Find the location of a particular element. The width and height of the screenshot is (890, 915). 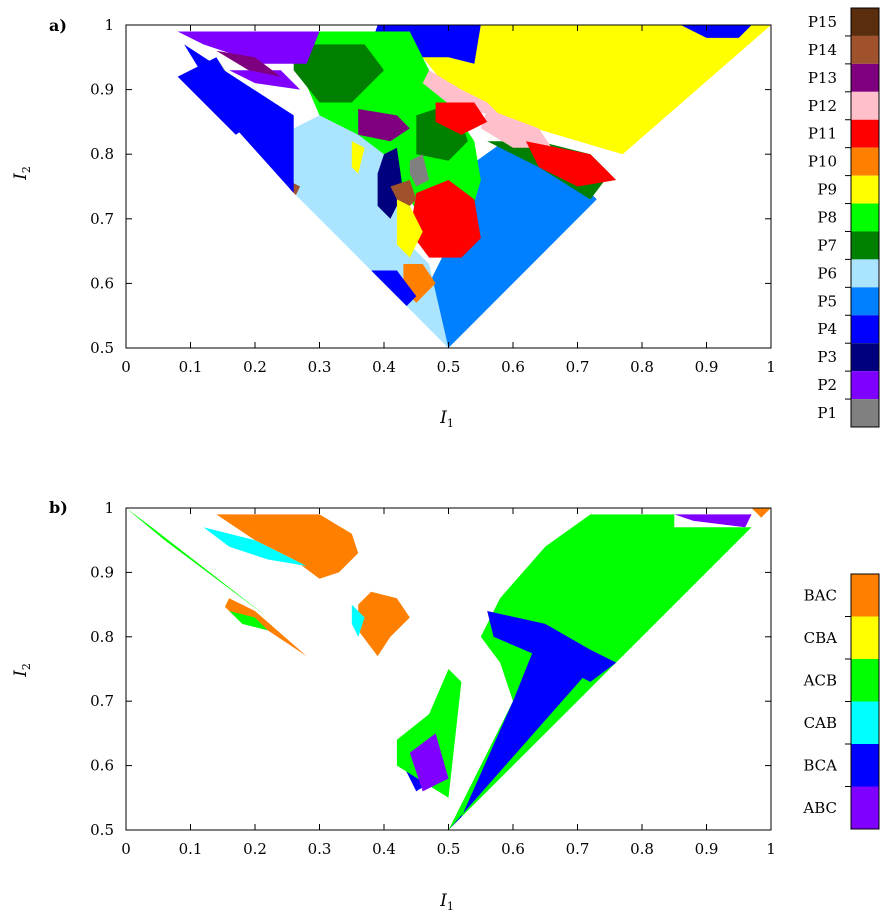

x-tick-label-a-10: 1 is located at coordinates (771, 367).